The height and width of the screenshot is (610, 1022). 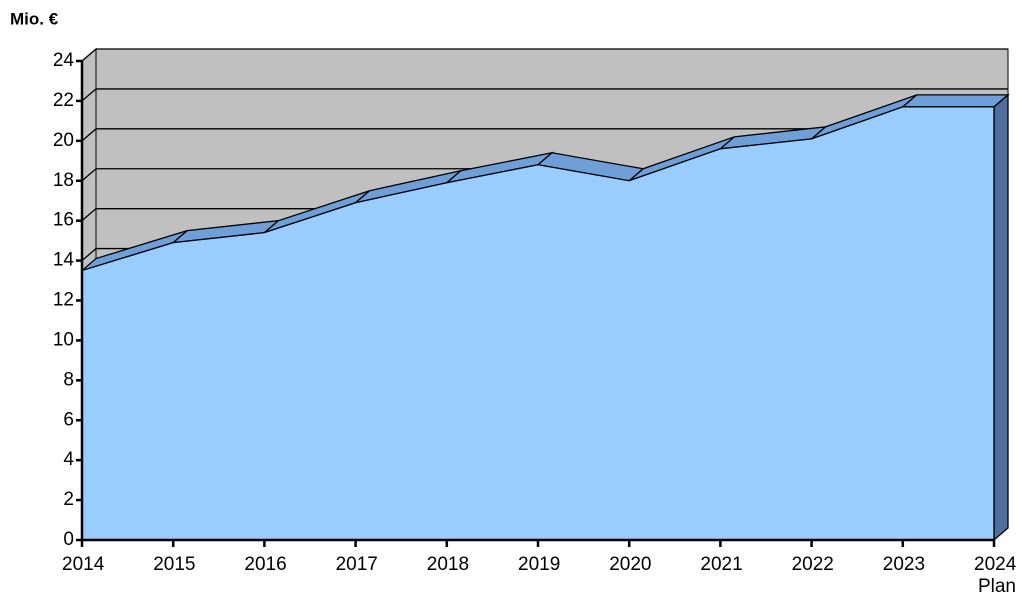 I want to click on x-tick-label: 2024 Plan, so click(x=995, y=575).